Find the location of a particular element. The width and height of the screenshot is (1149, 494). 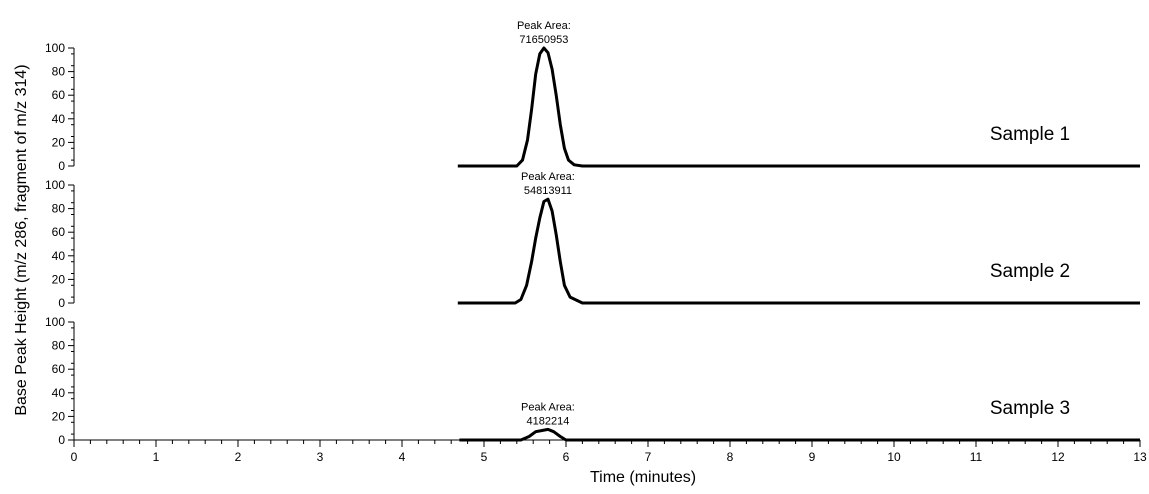

x-axis-label: Time (minutes) is located at coordinates (643, 477).